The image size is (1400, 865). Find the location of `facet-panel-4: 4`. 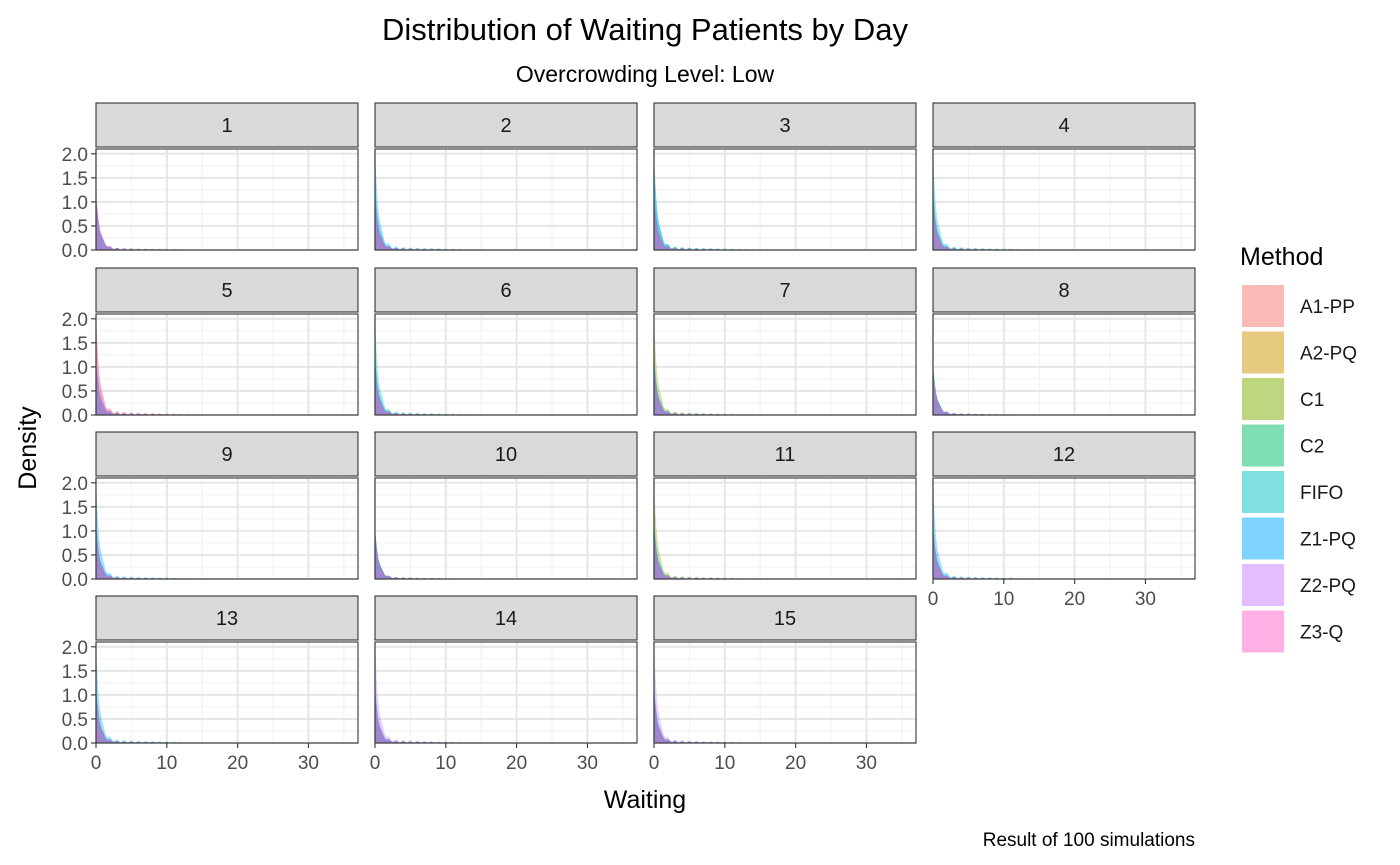

facet-panel-4: 4 is located at coordinates (1064, 176).